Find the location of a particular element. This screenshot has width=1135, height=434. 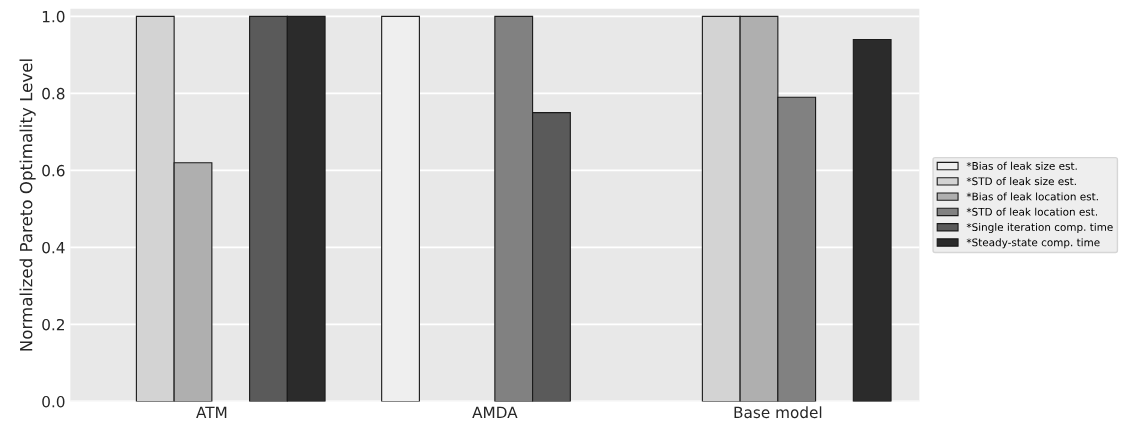

legend-label: *STD of leak location est. is located at coordinates (1032, 211).